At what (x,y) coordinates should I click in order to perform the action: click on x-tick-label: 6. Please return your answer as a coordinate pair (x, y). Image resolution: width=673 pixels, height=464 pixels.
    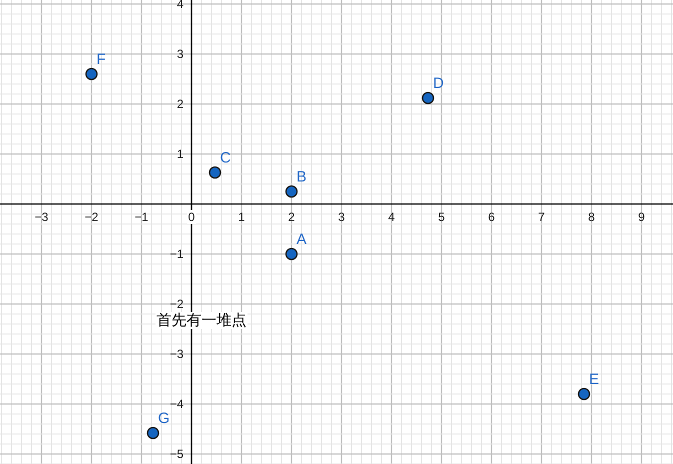
    Looking at the image, I should click on (492, 217).